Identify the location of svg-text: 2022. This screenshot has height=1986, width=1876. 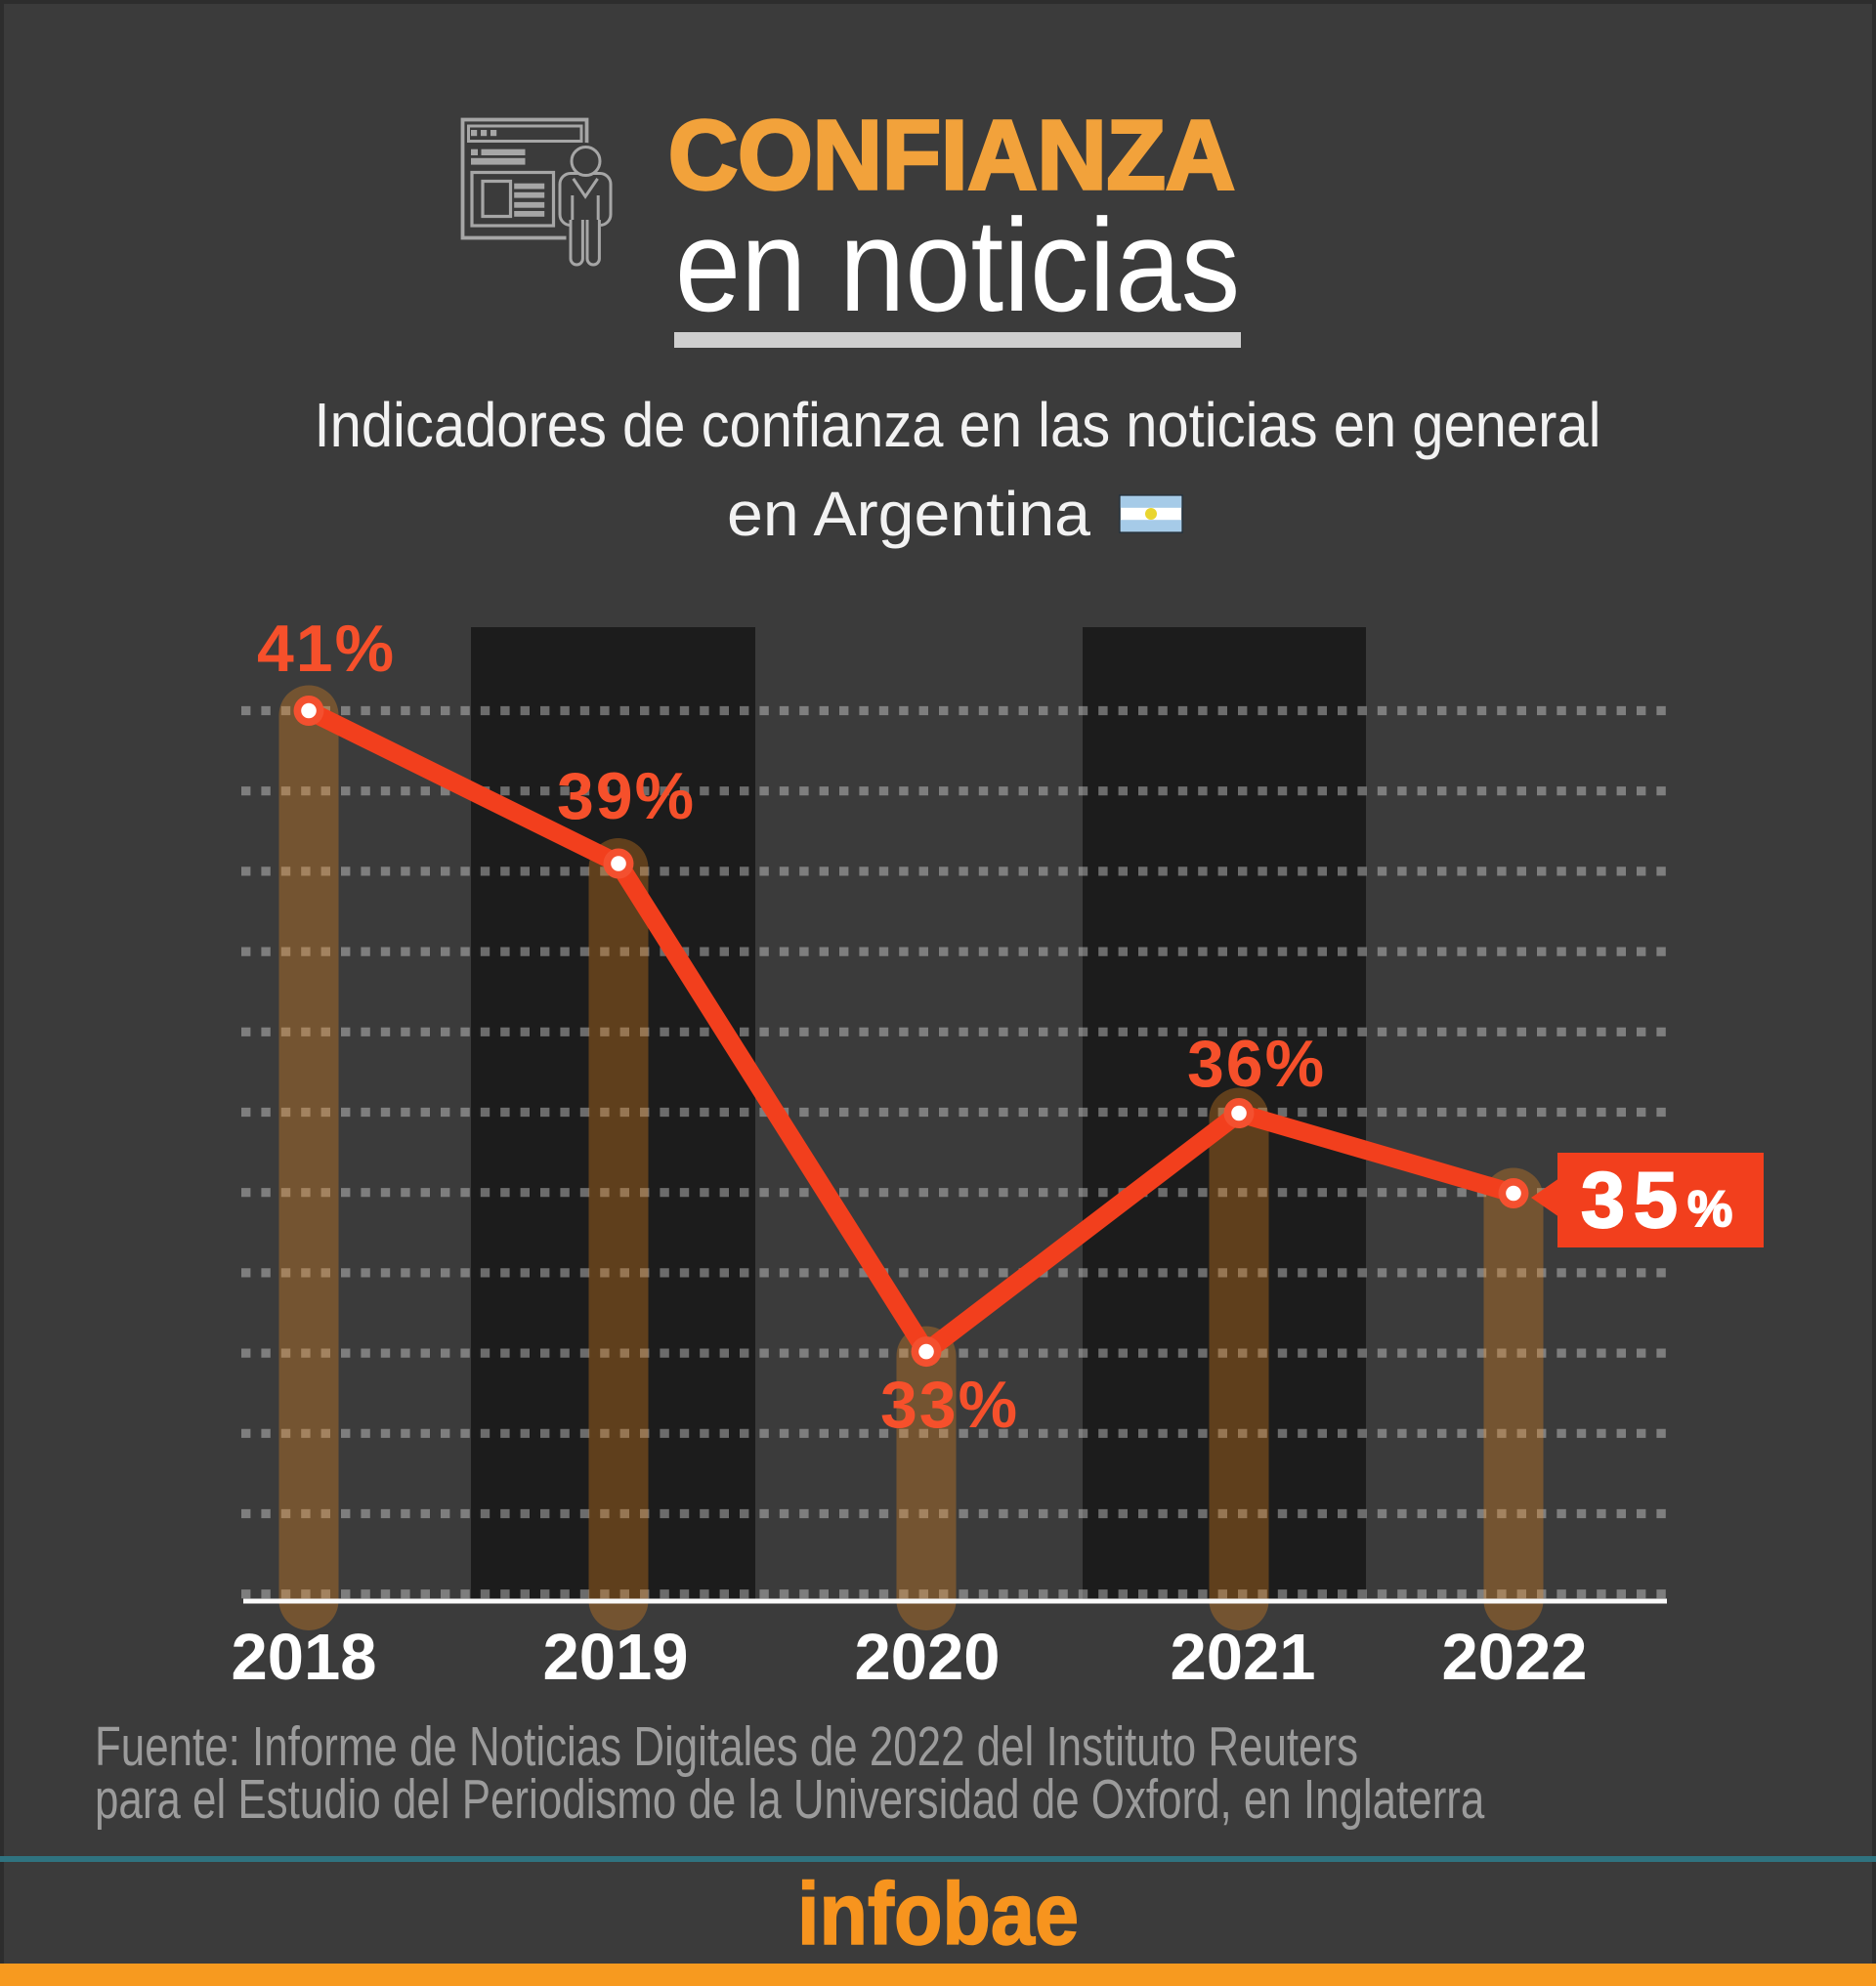
(1514, 1657).